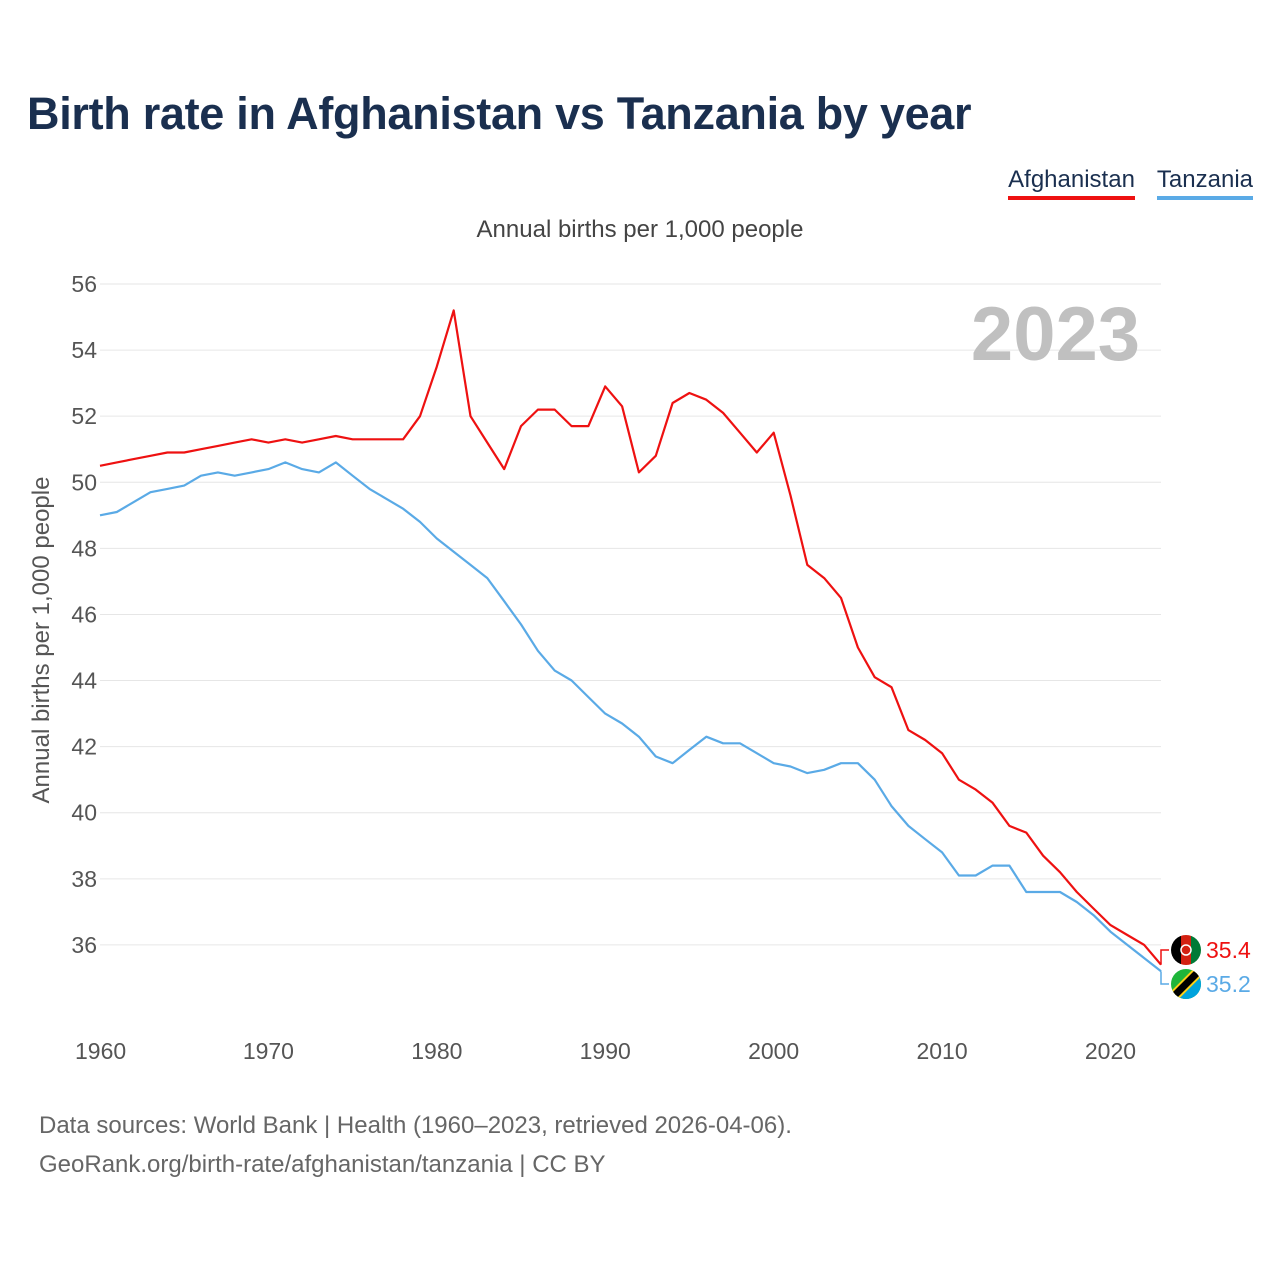 This screenshot has width=1280, height=1280. I want to click on x-axis-ticks: 1960 1970 1980 1990 2000 2010 2020, so click(605, 1051).